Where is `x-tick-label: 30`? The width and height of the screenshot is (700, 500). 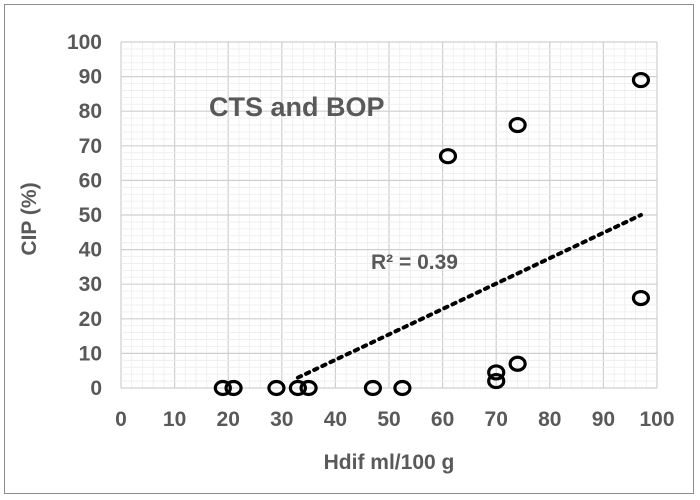 x-tick-label: 30 is located at coordinates (281, 419).